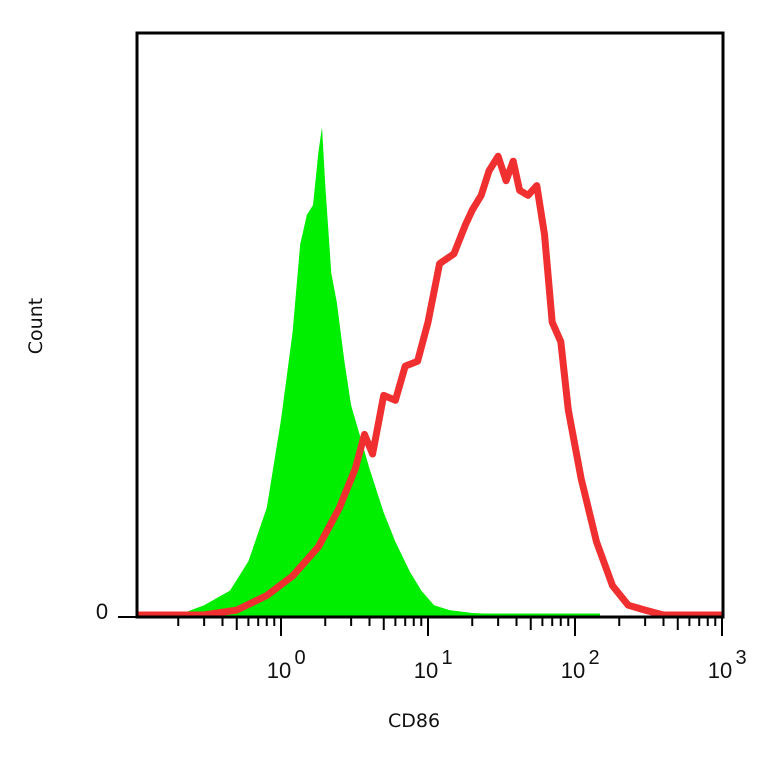  I want to click on x-axis-ticks, so click(450, 627).